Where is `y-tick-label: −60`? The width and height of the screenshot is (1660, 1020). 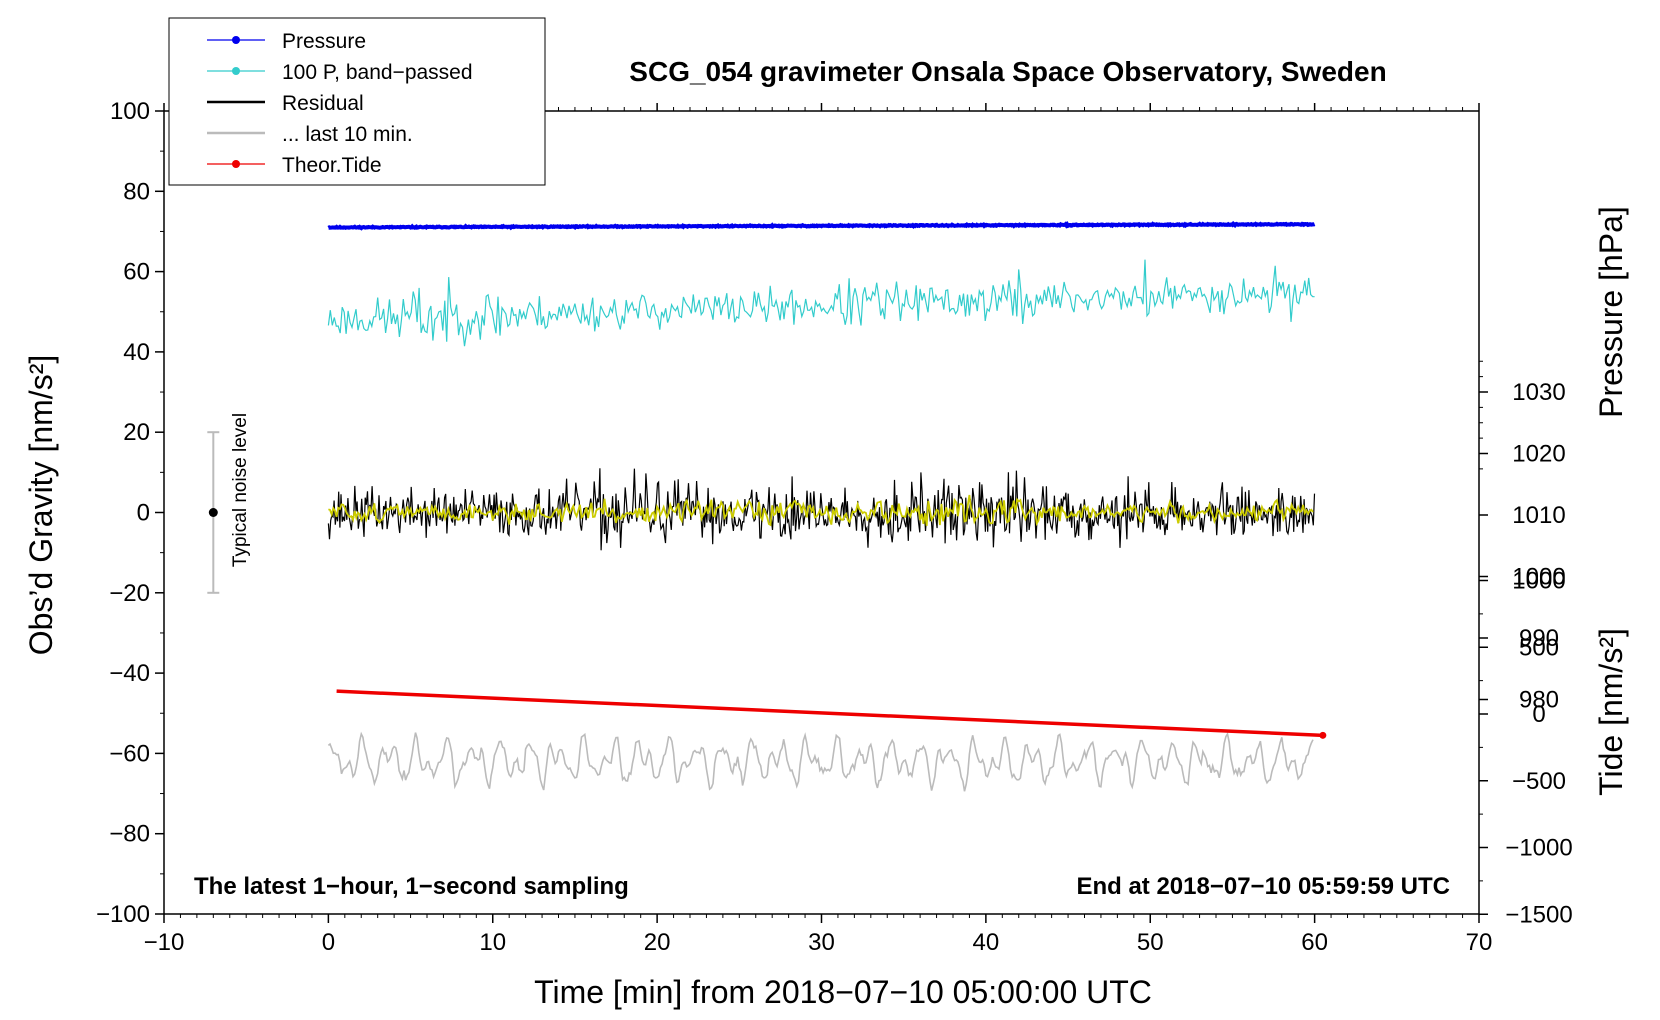 y-tick-label: −60 is located at coordinates (129, 753).